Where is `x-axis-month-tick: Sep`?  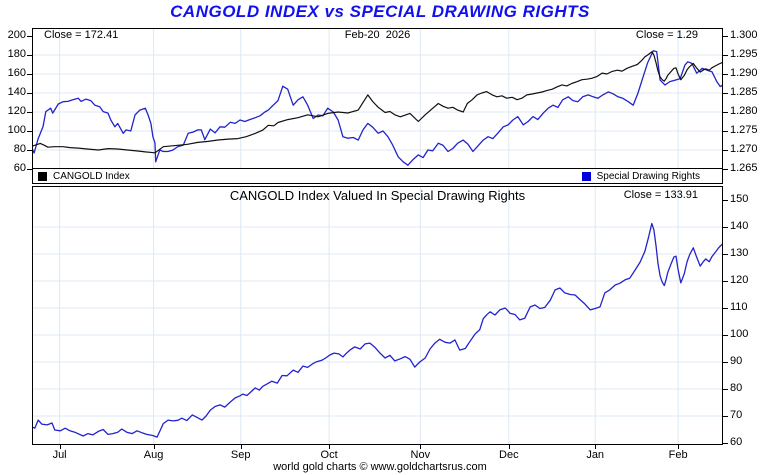
x-axis-month-tick: Sep is located at coordinates (240, 455).